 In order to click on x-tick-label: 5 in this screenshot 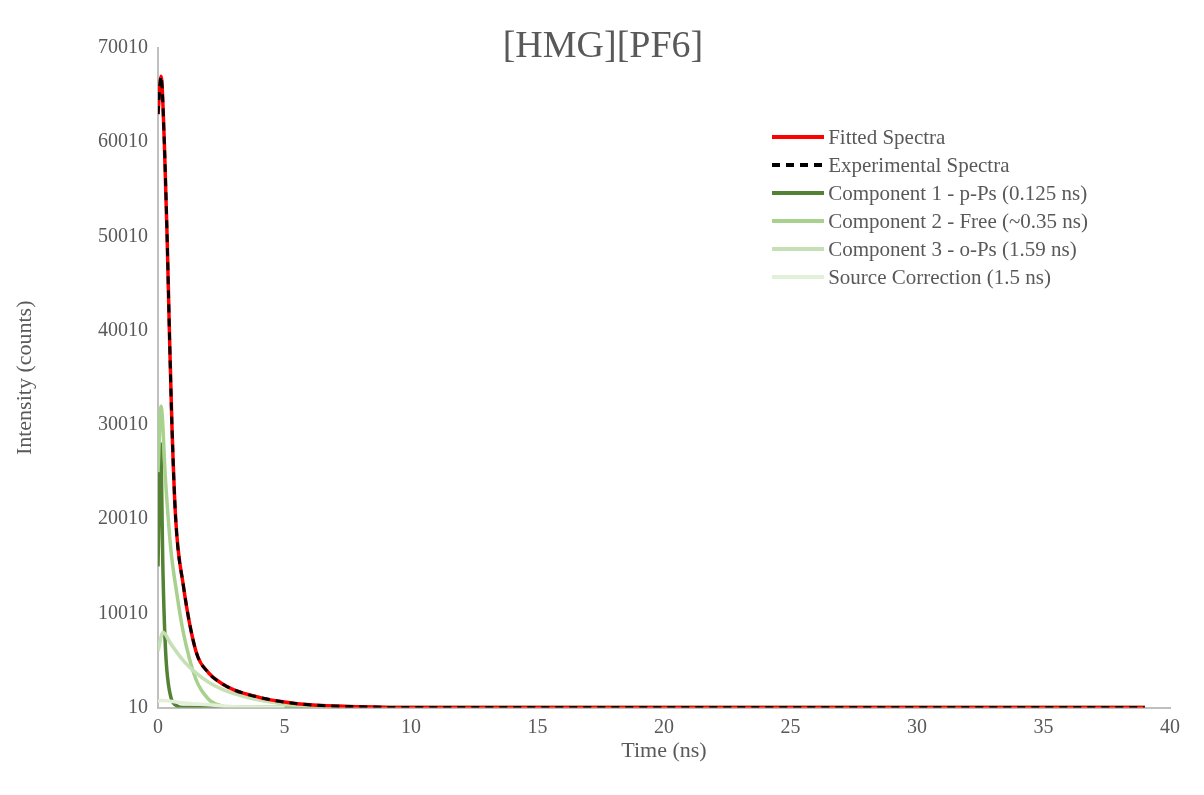, I will do `click(284, 725)`.